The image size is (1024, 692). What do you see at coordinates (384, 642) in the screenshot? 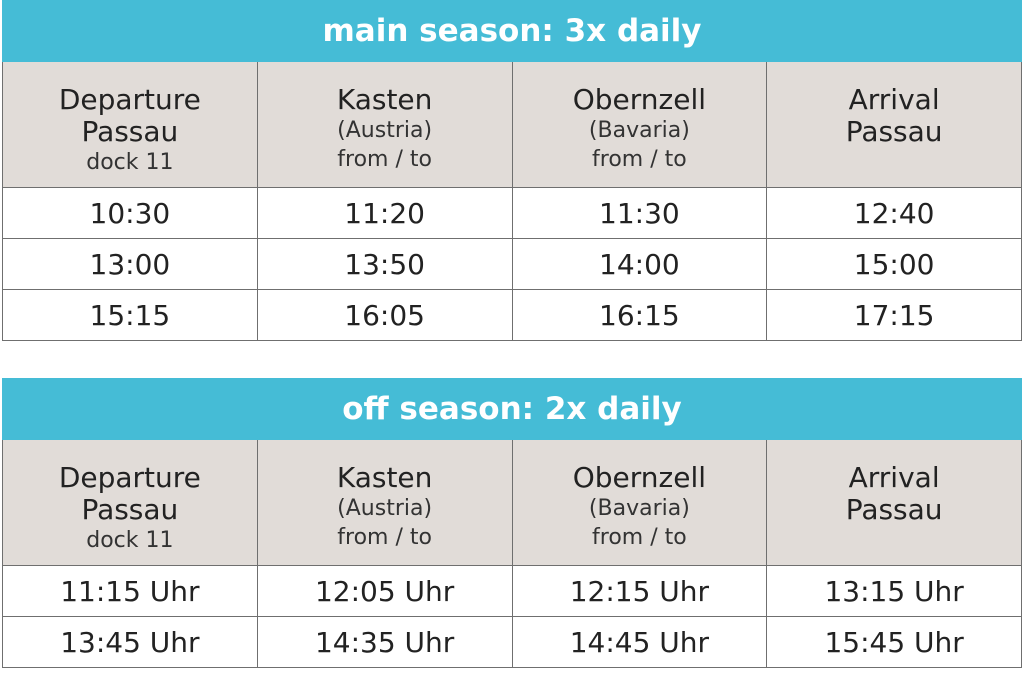
I see `time-cell: 14:35 Uhr` at bounding box center [384, 642].